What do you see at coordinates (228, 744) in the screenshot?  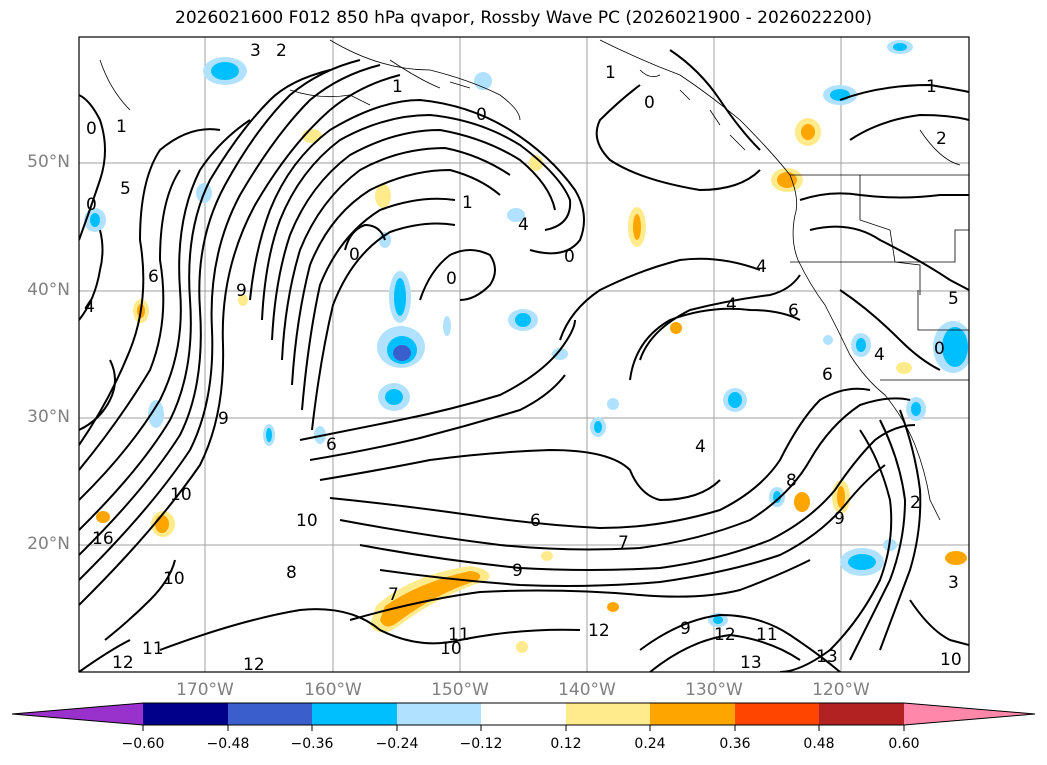 I see `colorbar-tick-label: −0.48` at bounding box center [228, 744].